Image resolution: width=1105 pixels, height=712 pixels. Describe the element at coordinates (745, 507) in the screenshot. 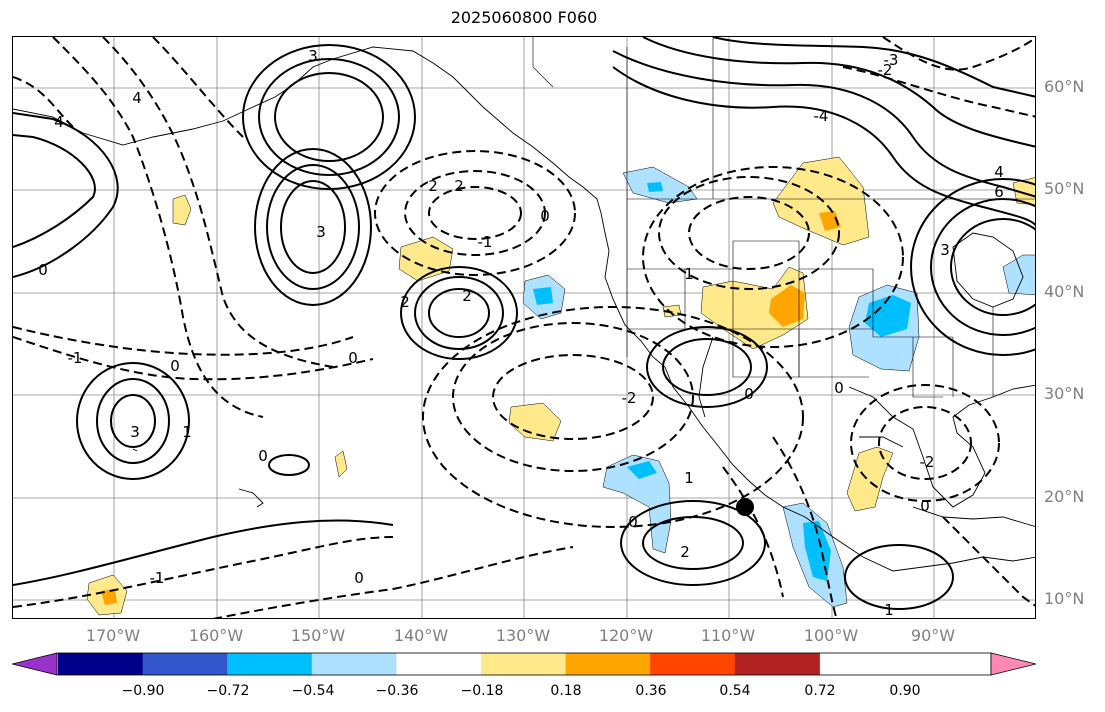

I see `location-marker` at that location.